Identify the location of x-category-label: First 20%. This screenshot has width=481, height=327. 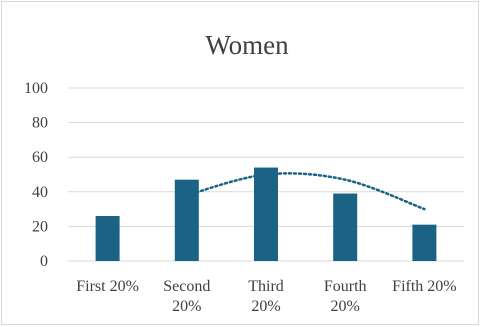
(107, 286).